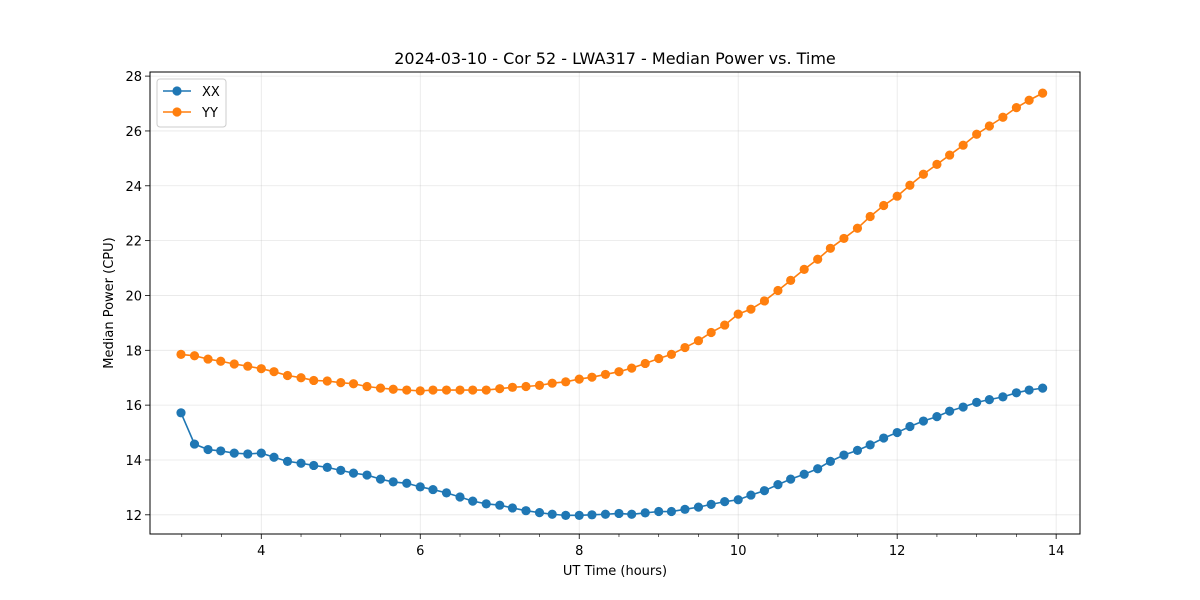  Describe the element at coordinates (211, 92) in the screenshot. I see `legend-label-xx: XX` at that location.